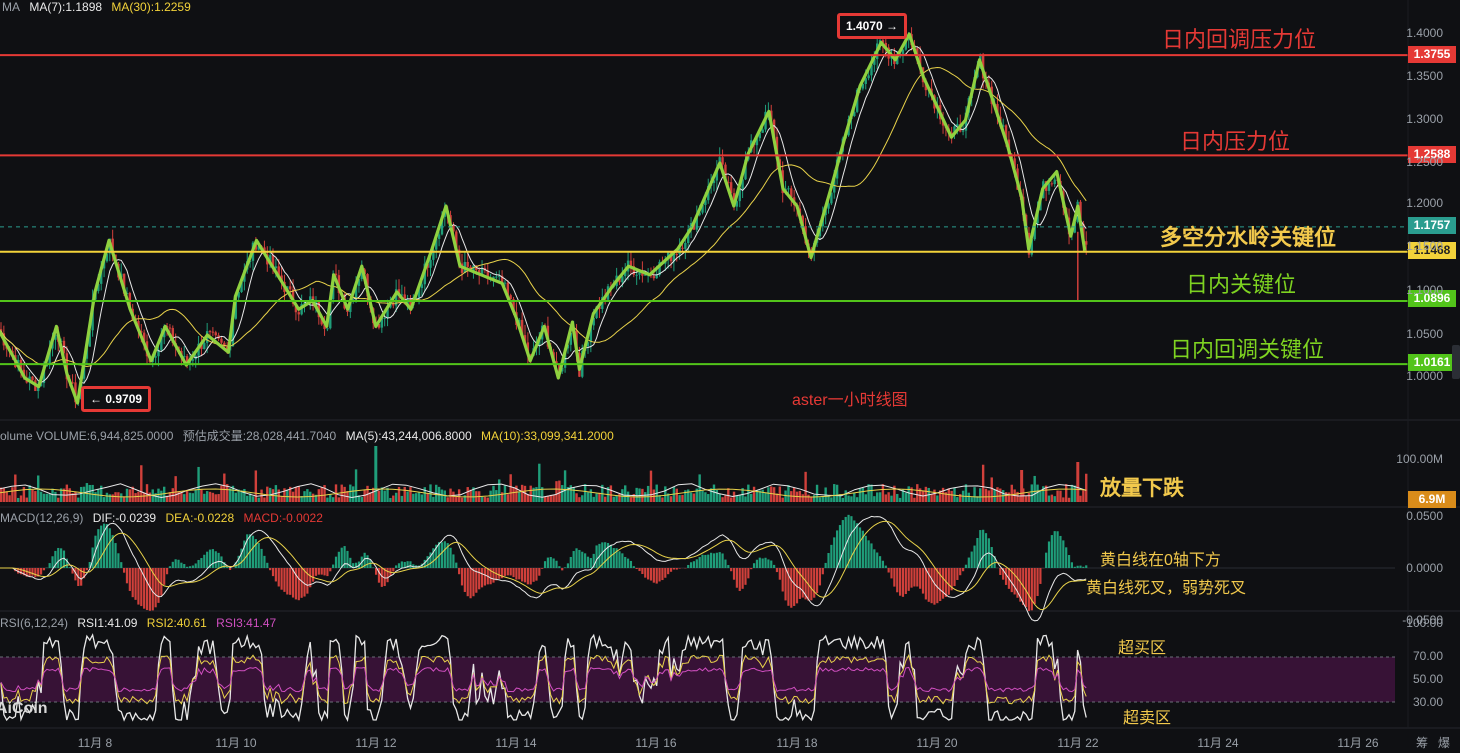  I want to click on tag-1-2588: 1.2588, so click(1432, 154).